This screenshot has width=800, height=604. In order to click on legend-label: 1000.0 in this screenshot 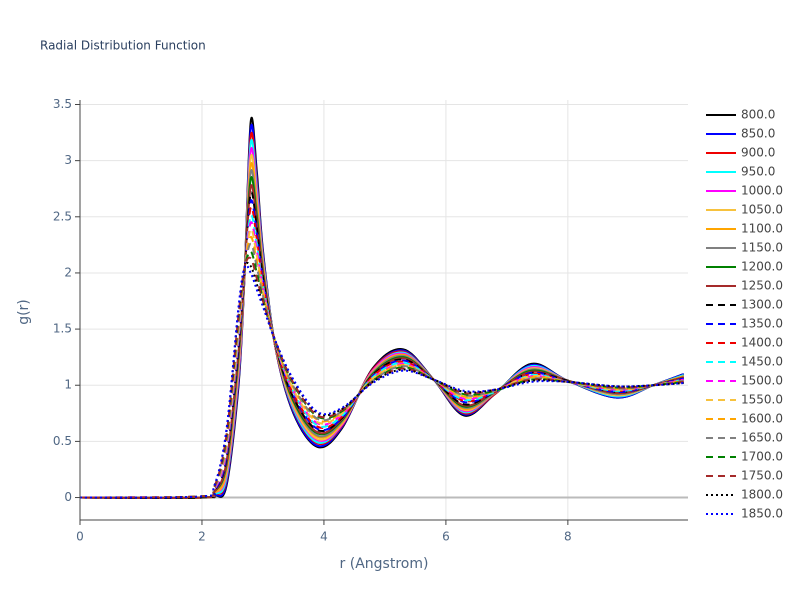, I will do `click(762, 191)`.